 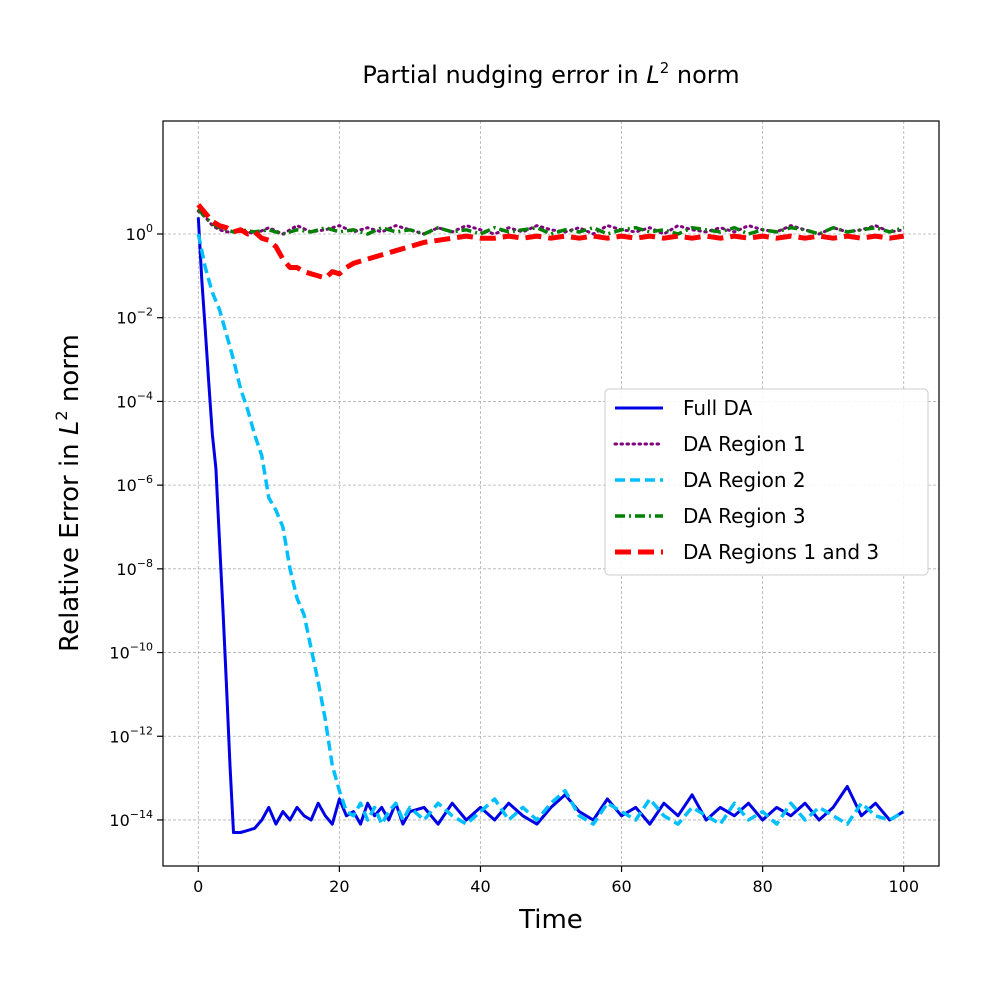 What do you see at coordinates (550, 74) in the screenshot?
I see `chart-title: Partial nudging error in L2 norm` at bounding box center [550, 74].